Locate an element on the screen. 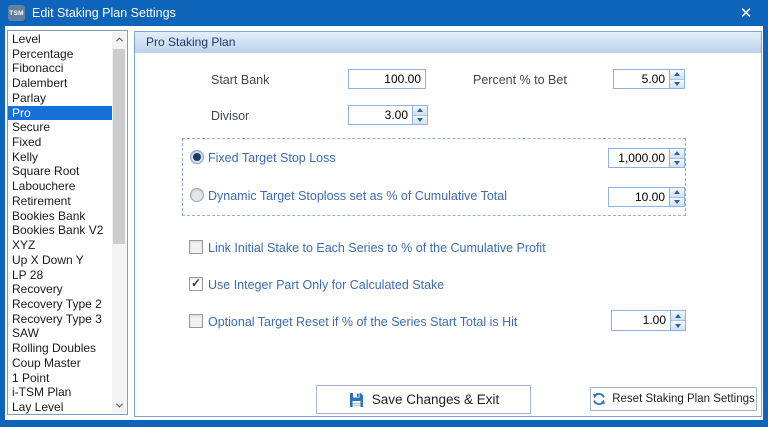 The image size is (768, 427). list-item-recovery: Recovery is located at coordinates (37, 289).